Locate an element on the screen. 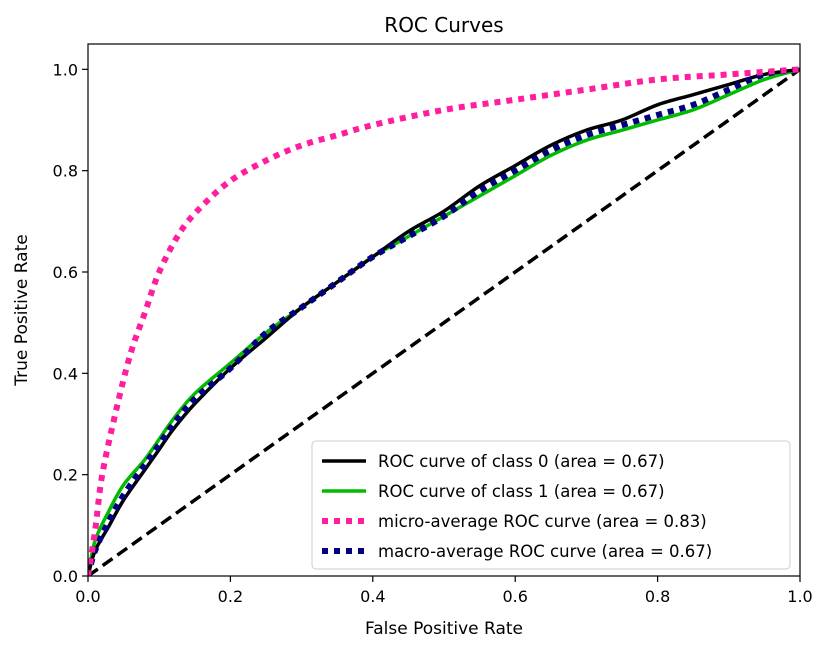  legend-box is located at coordinates (551, 505).